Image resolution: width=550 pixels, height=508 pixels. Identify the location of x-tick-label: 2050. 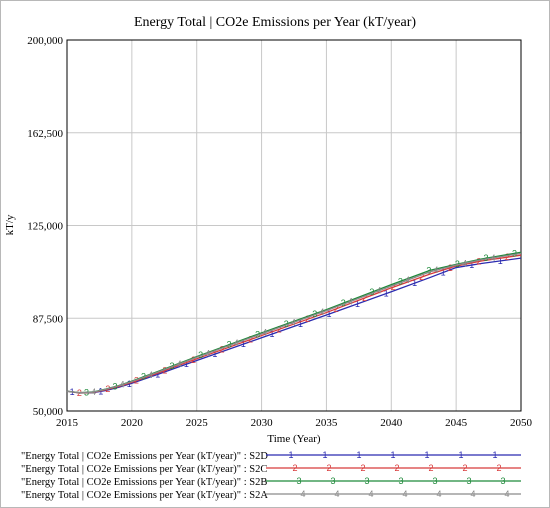
(521, 423).